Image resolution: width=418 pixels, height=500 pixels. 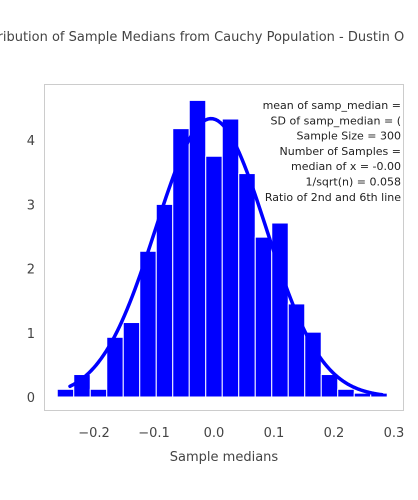 I want to click on x-tick-label: 0.3, so click(x=394, y=433).